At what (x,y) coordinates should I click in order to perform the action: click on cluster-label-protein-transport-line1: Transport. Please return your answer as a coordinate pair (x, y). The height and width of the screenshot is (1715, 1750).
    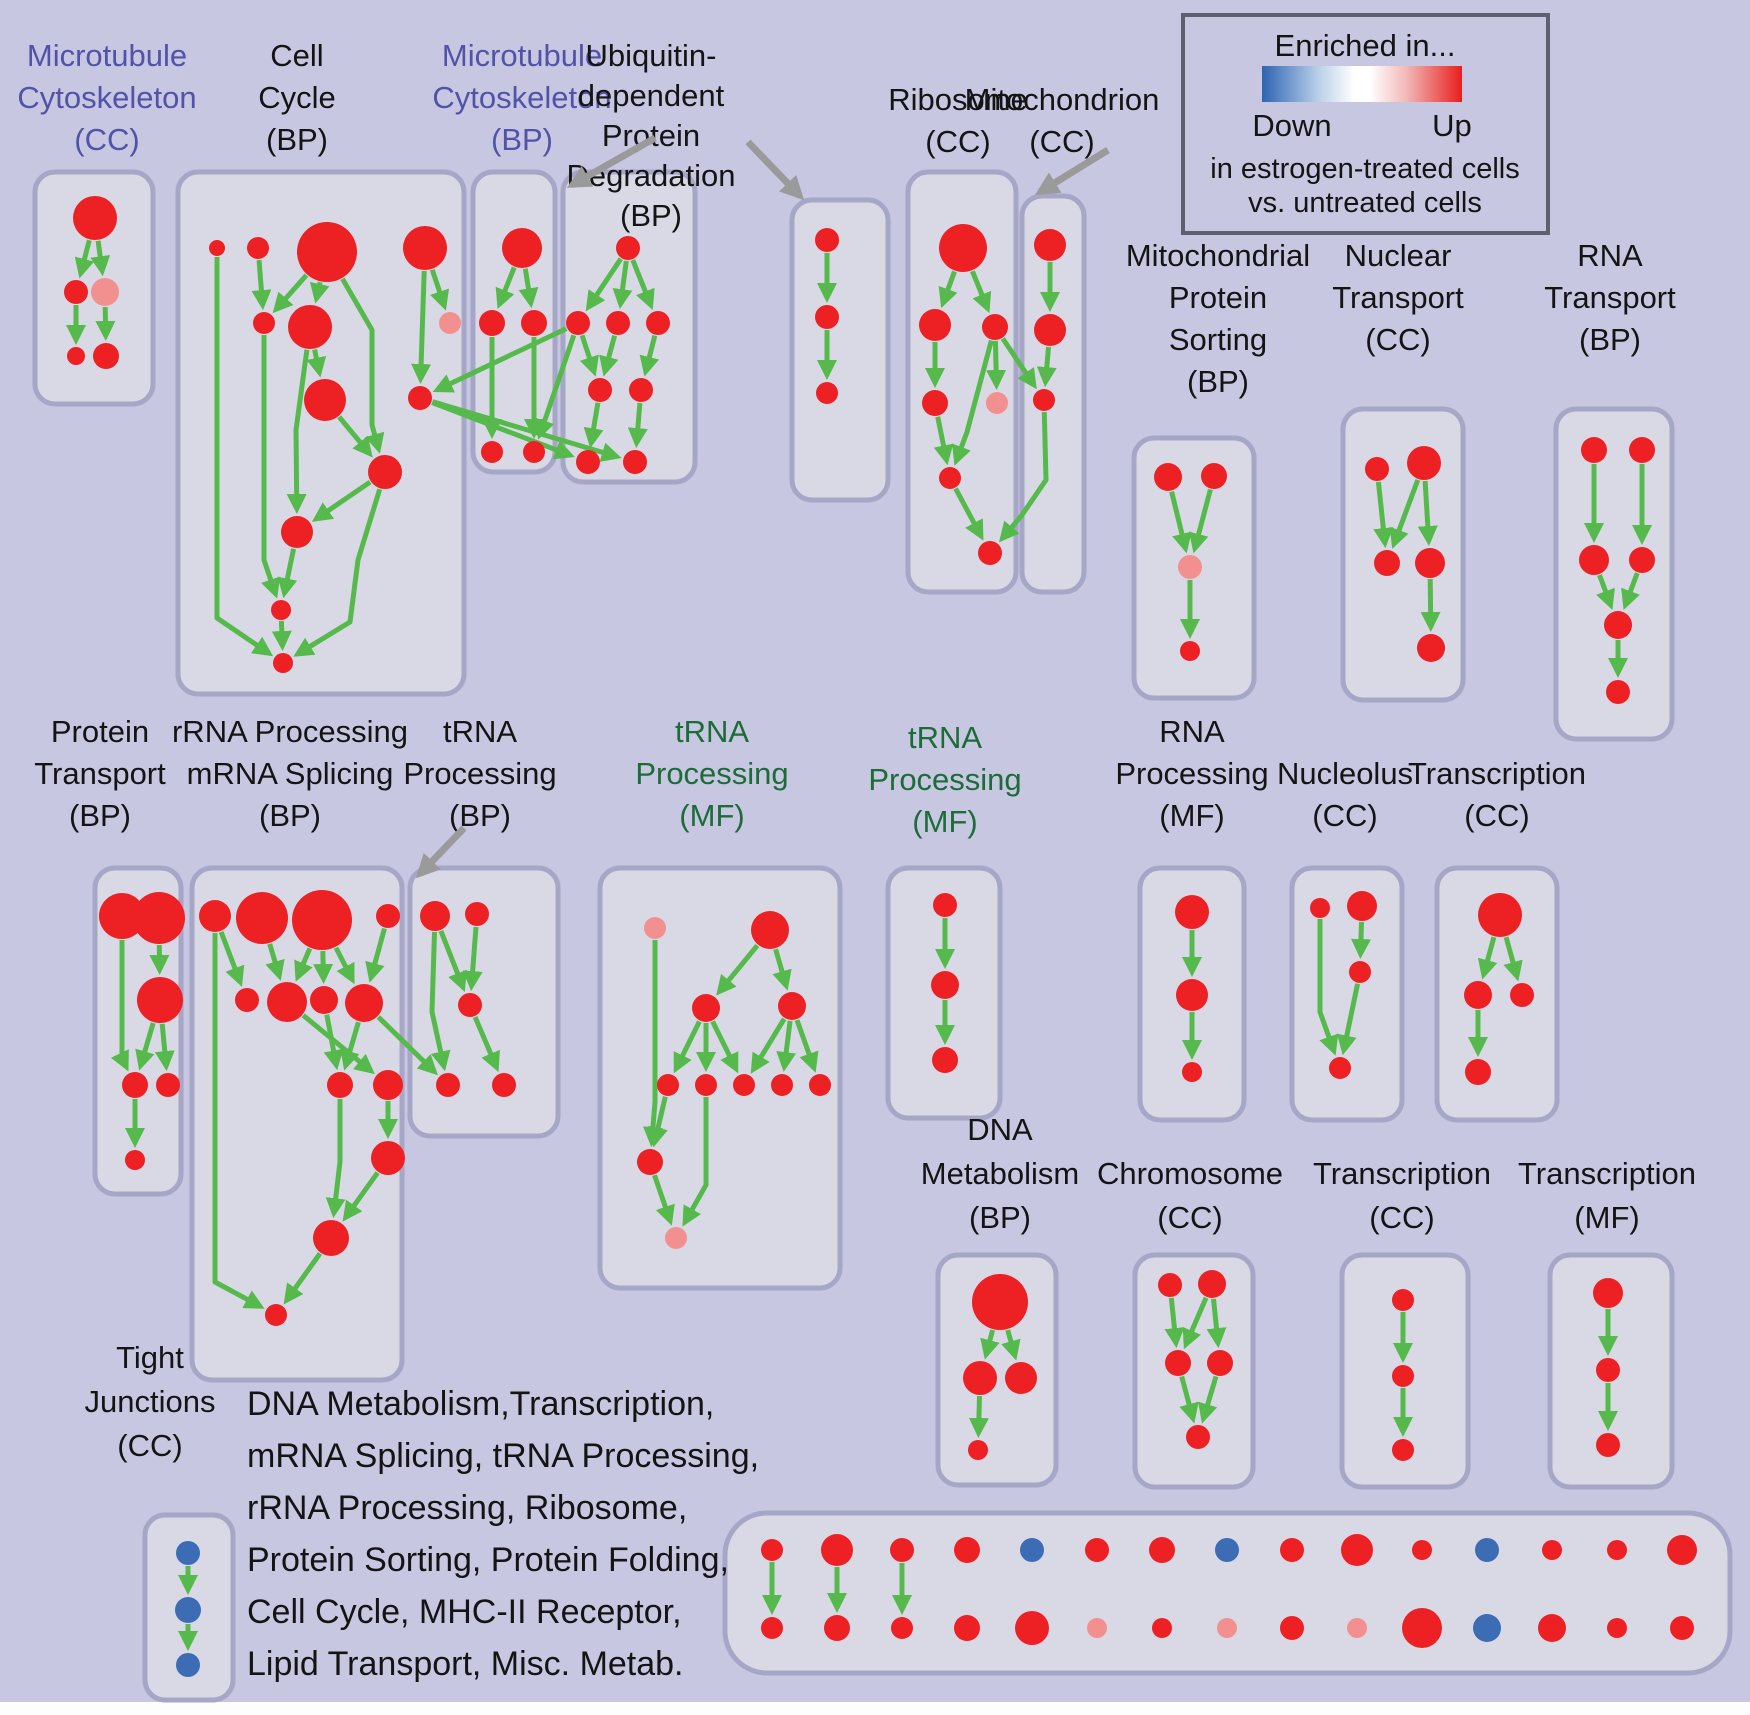
    Looking at the image, I should click on (100, 773).